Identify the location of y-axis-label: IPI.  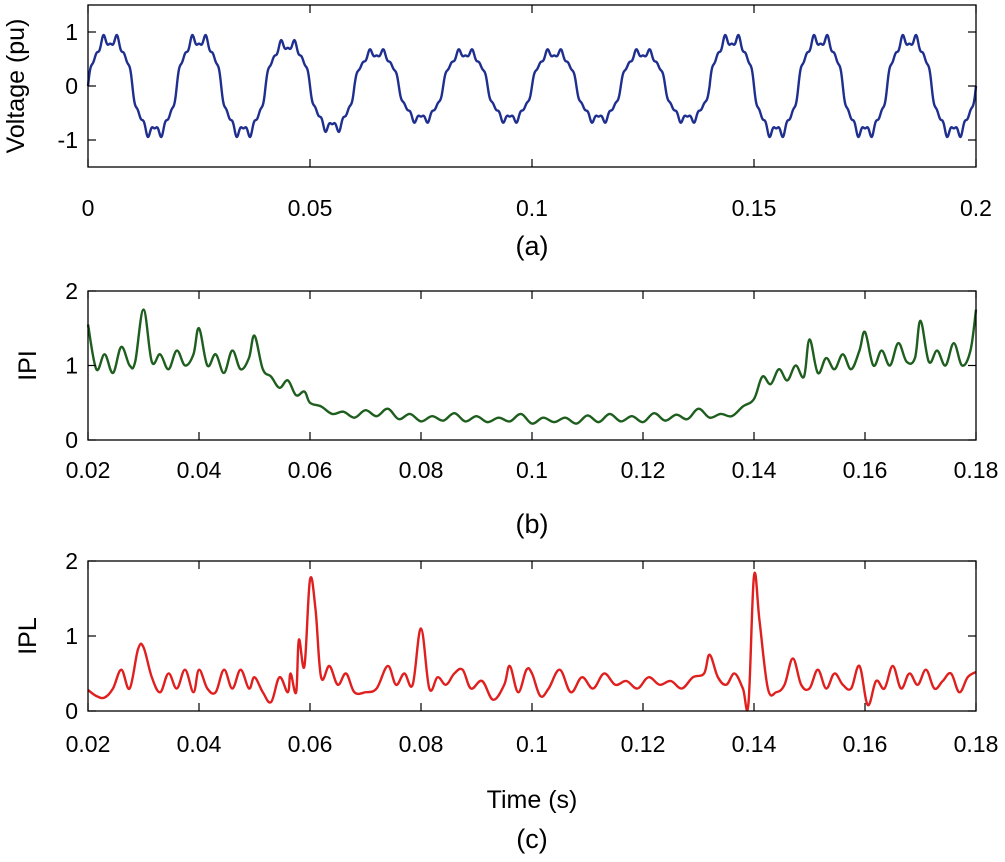
(28, 365).